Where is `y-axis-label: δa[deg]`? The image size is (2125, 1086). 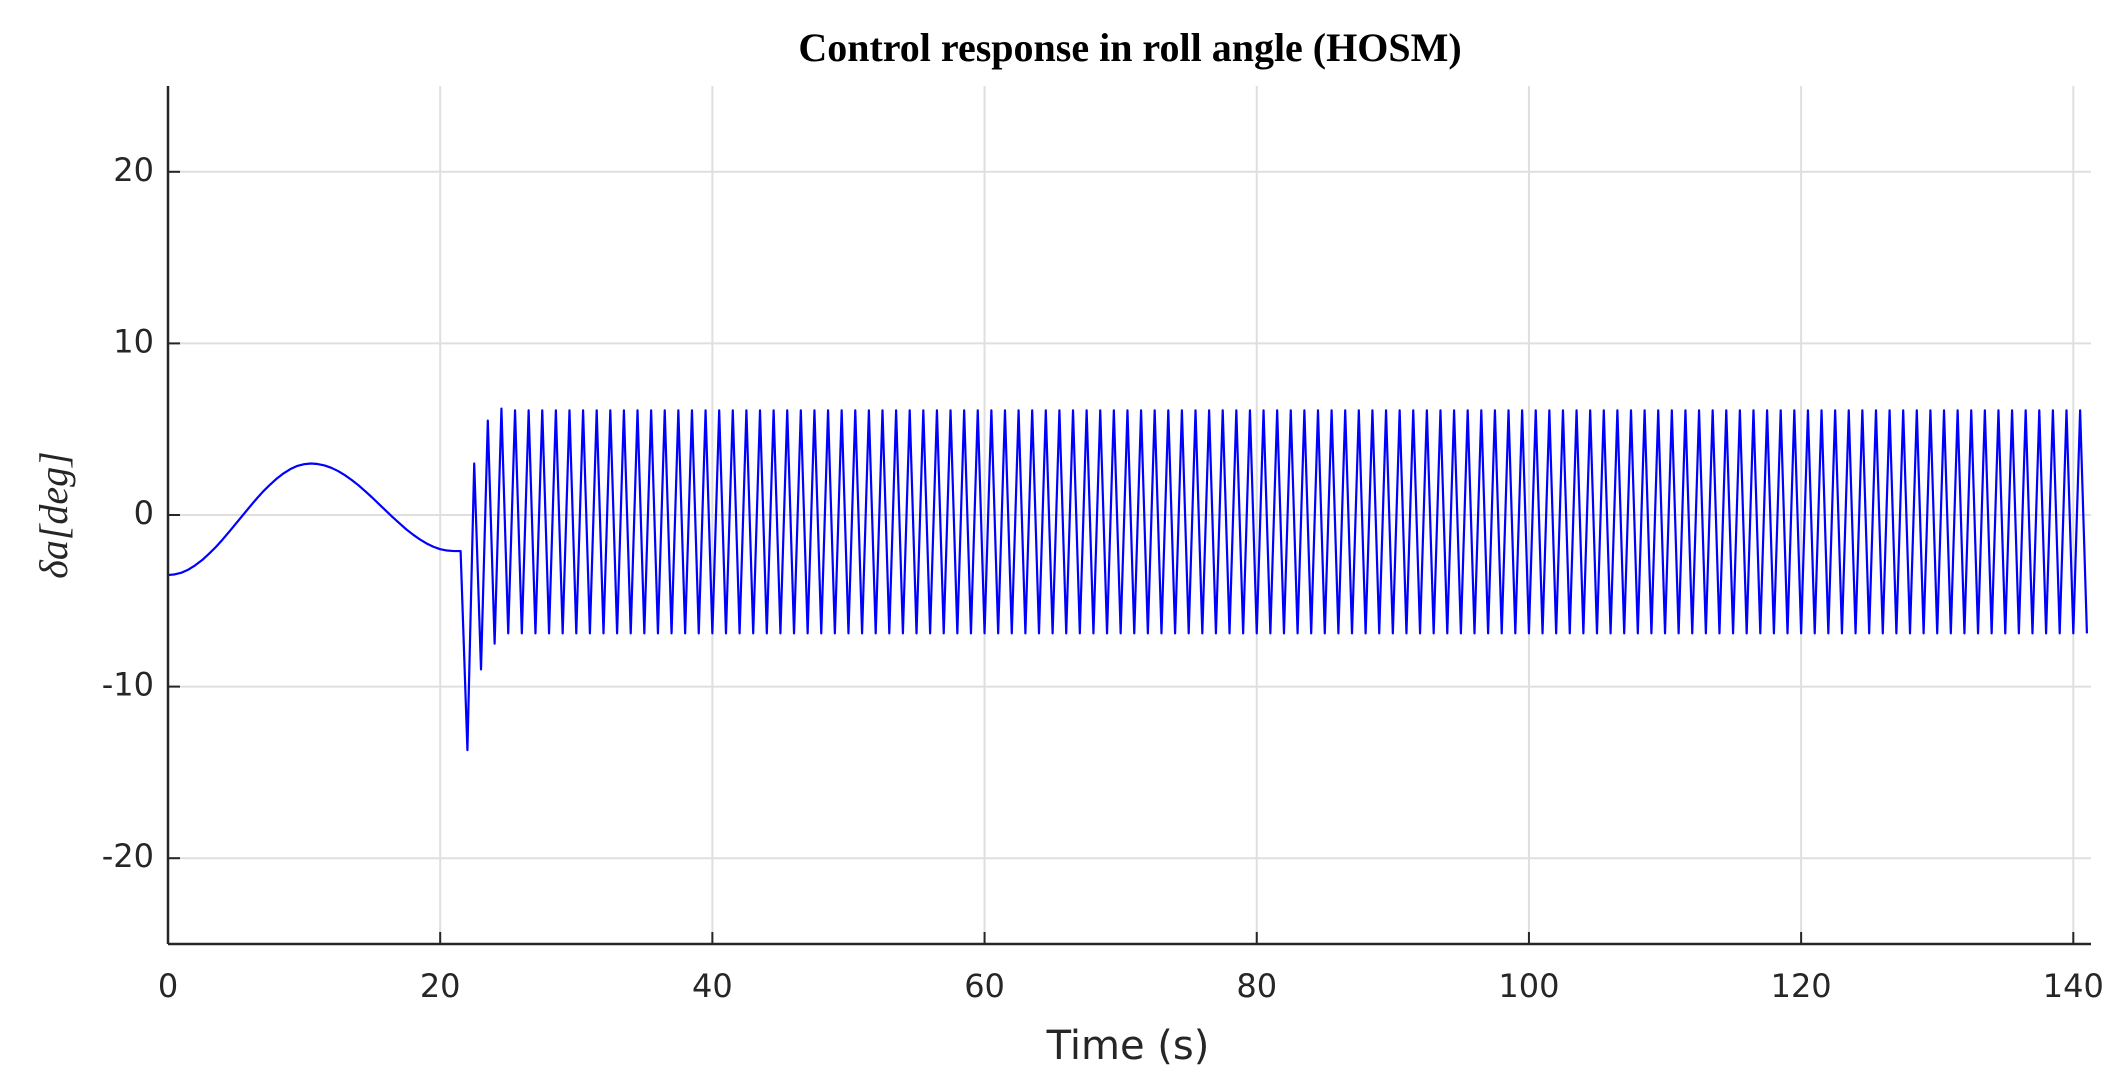
y-axis-label: δa[deg] is located at coordinates (53, 514).